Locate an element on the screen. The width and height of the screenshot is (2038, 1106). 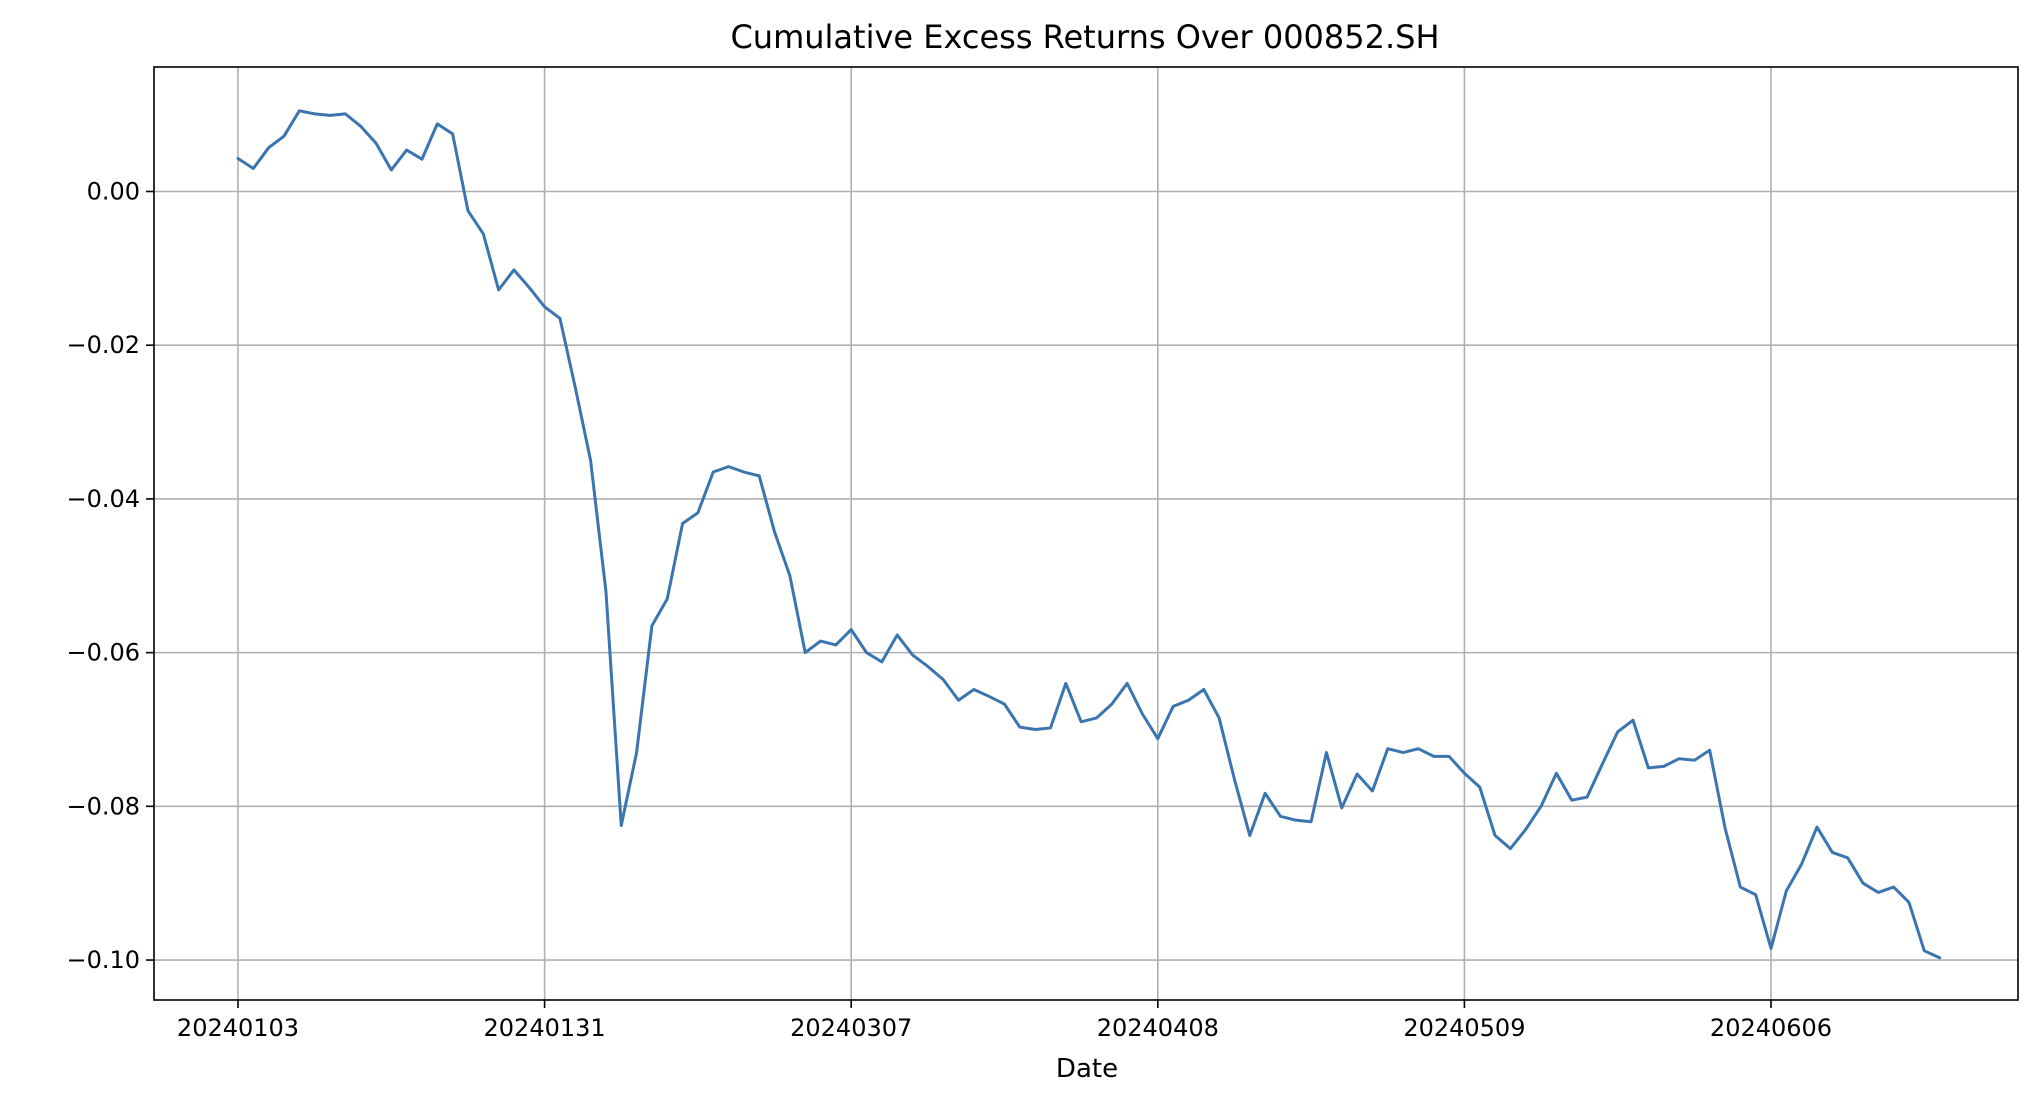
y-tick-label: −0.04 is located at coordinates (103, 499).